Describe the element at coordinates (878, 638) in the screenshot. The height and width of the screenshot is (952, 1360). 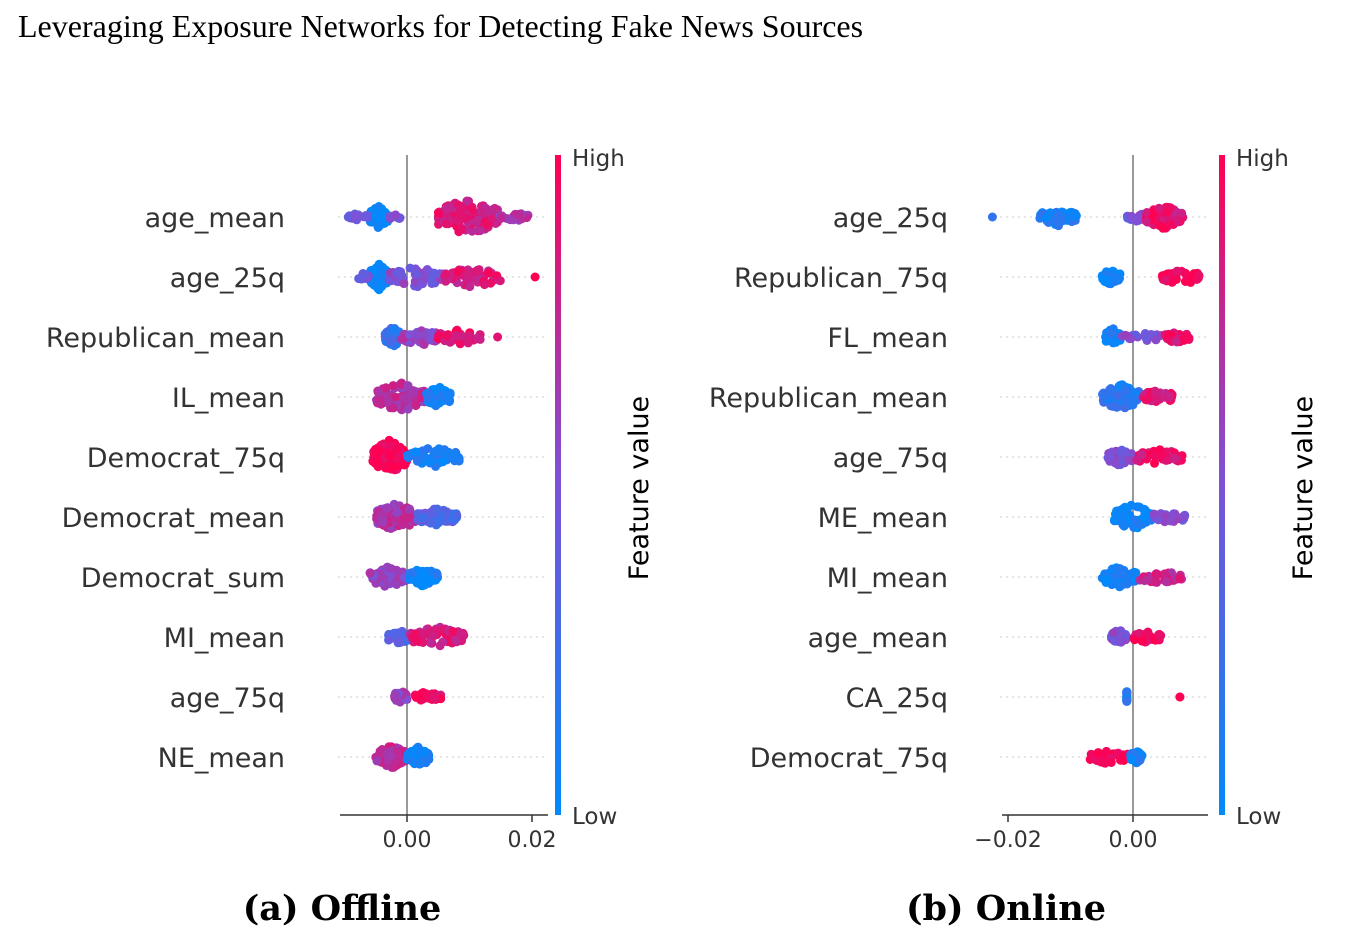
I see `feature-label: age_mean` at that location.